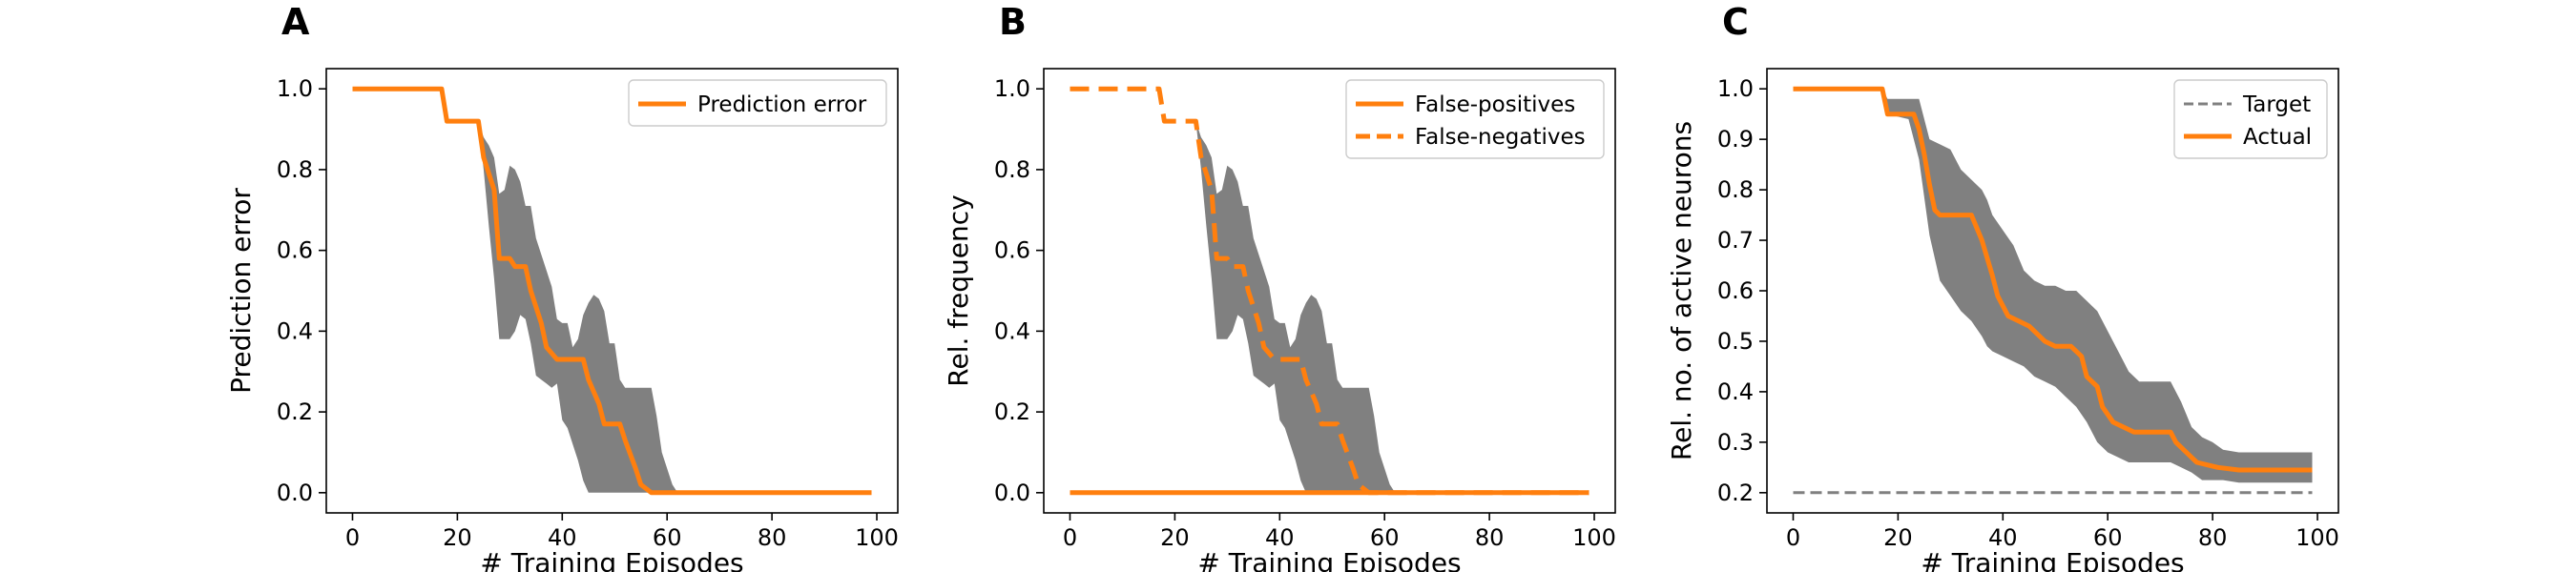 This screenshot has width=2576, height=572. I want to click on chart-b-x-tick-label: 100, so click(1594, 537).